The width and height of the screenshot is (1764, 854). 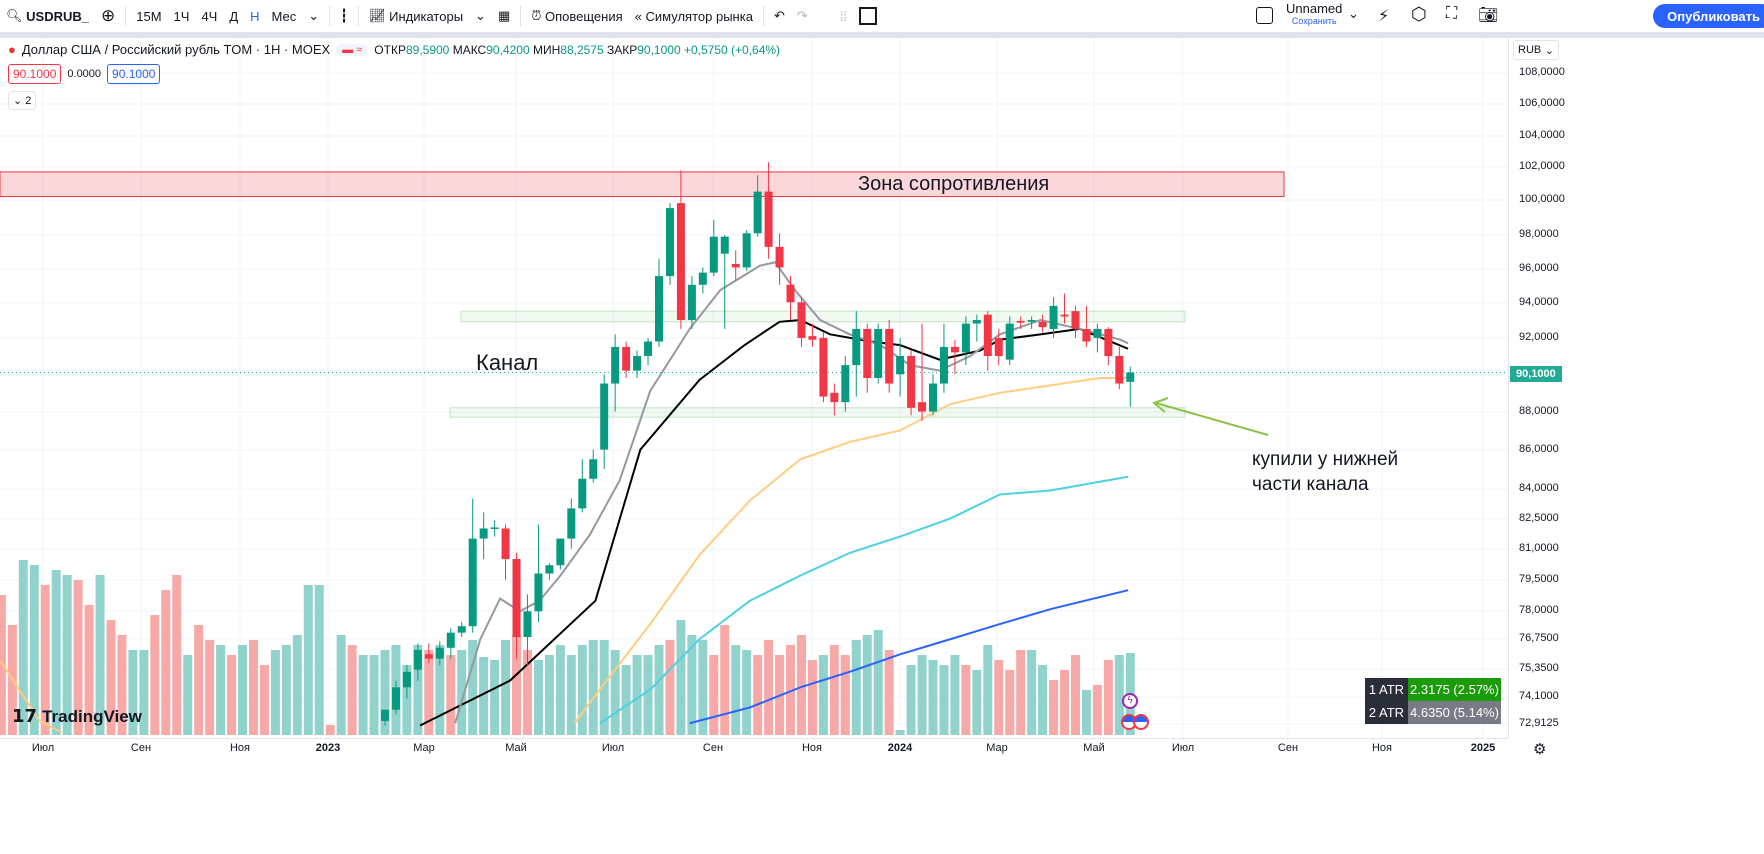 I want to click on selection-tool-button, so click(x=868, y=16).